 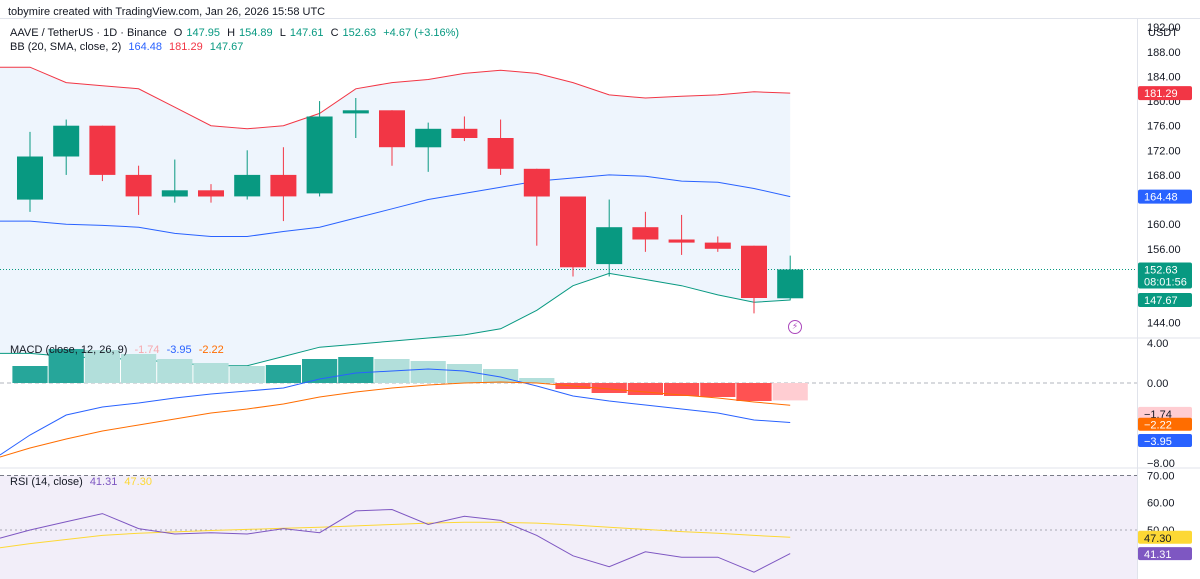 What do you see at coordinates (1158, 555) in the screenshot?
I see `badge-rsi-text: 41.31` at bounding box center [1158, 555].